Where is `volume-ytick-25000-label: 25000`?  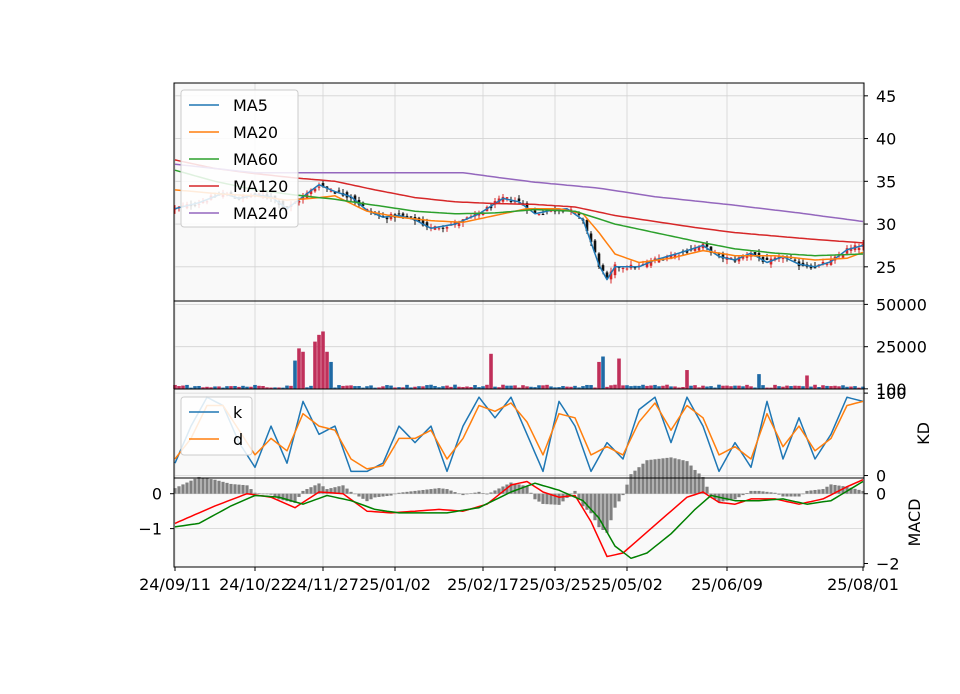 volume-ytick-25000-label: 25000 is located at coordinates (901, 347).